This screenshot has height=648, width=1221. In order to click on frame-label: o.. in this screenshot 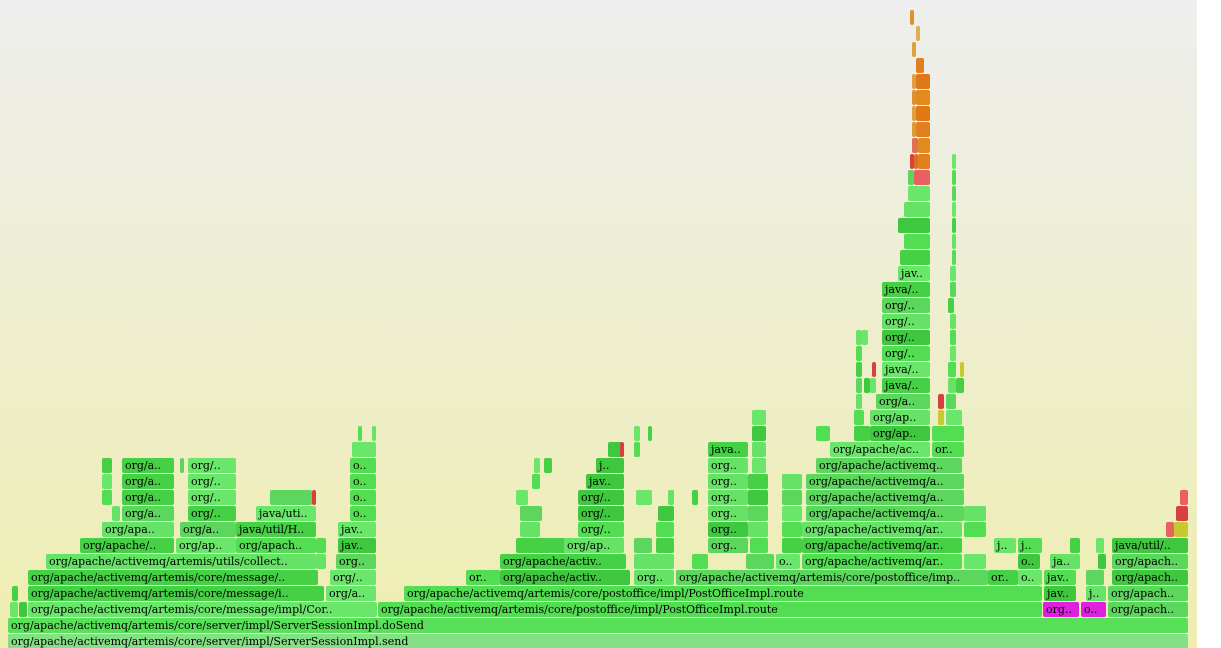, I will do `click(1027, 561)`.